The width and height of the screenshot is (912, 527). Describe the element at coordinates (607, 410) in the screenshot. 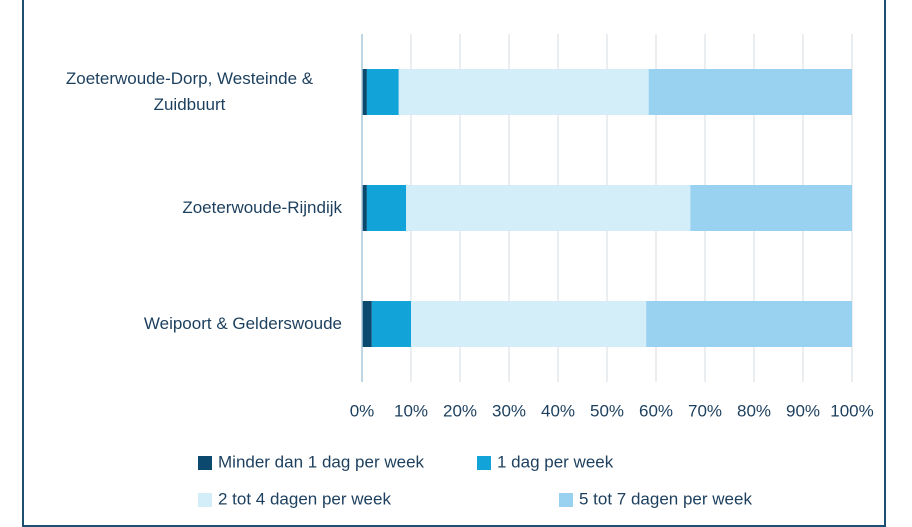

I see `x-tick-label: 50%` at that location.